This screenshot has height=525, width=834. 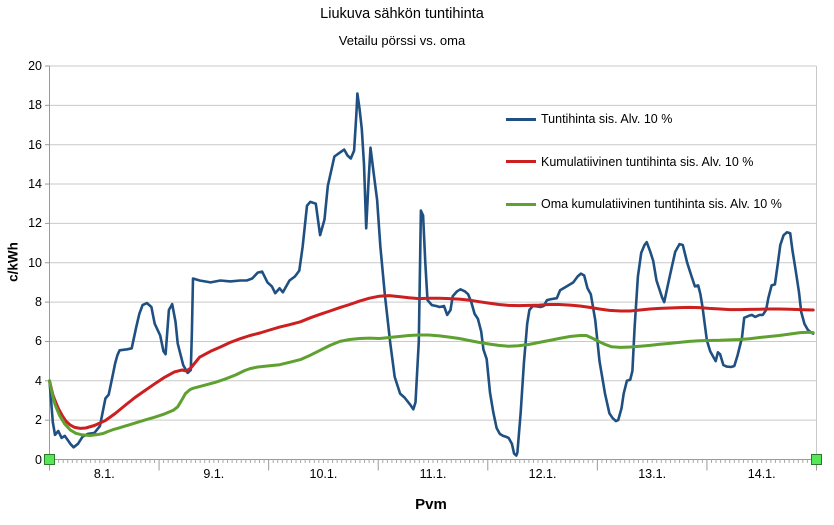 I want to click on legend-item-kumulatiivinen: Kumulatiivinen tuntihinta sis. Alv. 10 %, so click(x=644, y=162).